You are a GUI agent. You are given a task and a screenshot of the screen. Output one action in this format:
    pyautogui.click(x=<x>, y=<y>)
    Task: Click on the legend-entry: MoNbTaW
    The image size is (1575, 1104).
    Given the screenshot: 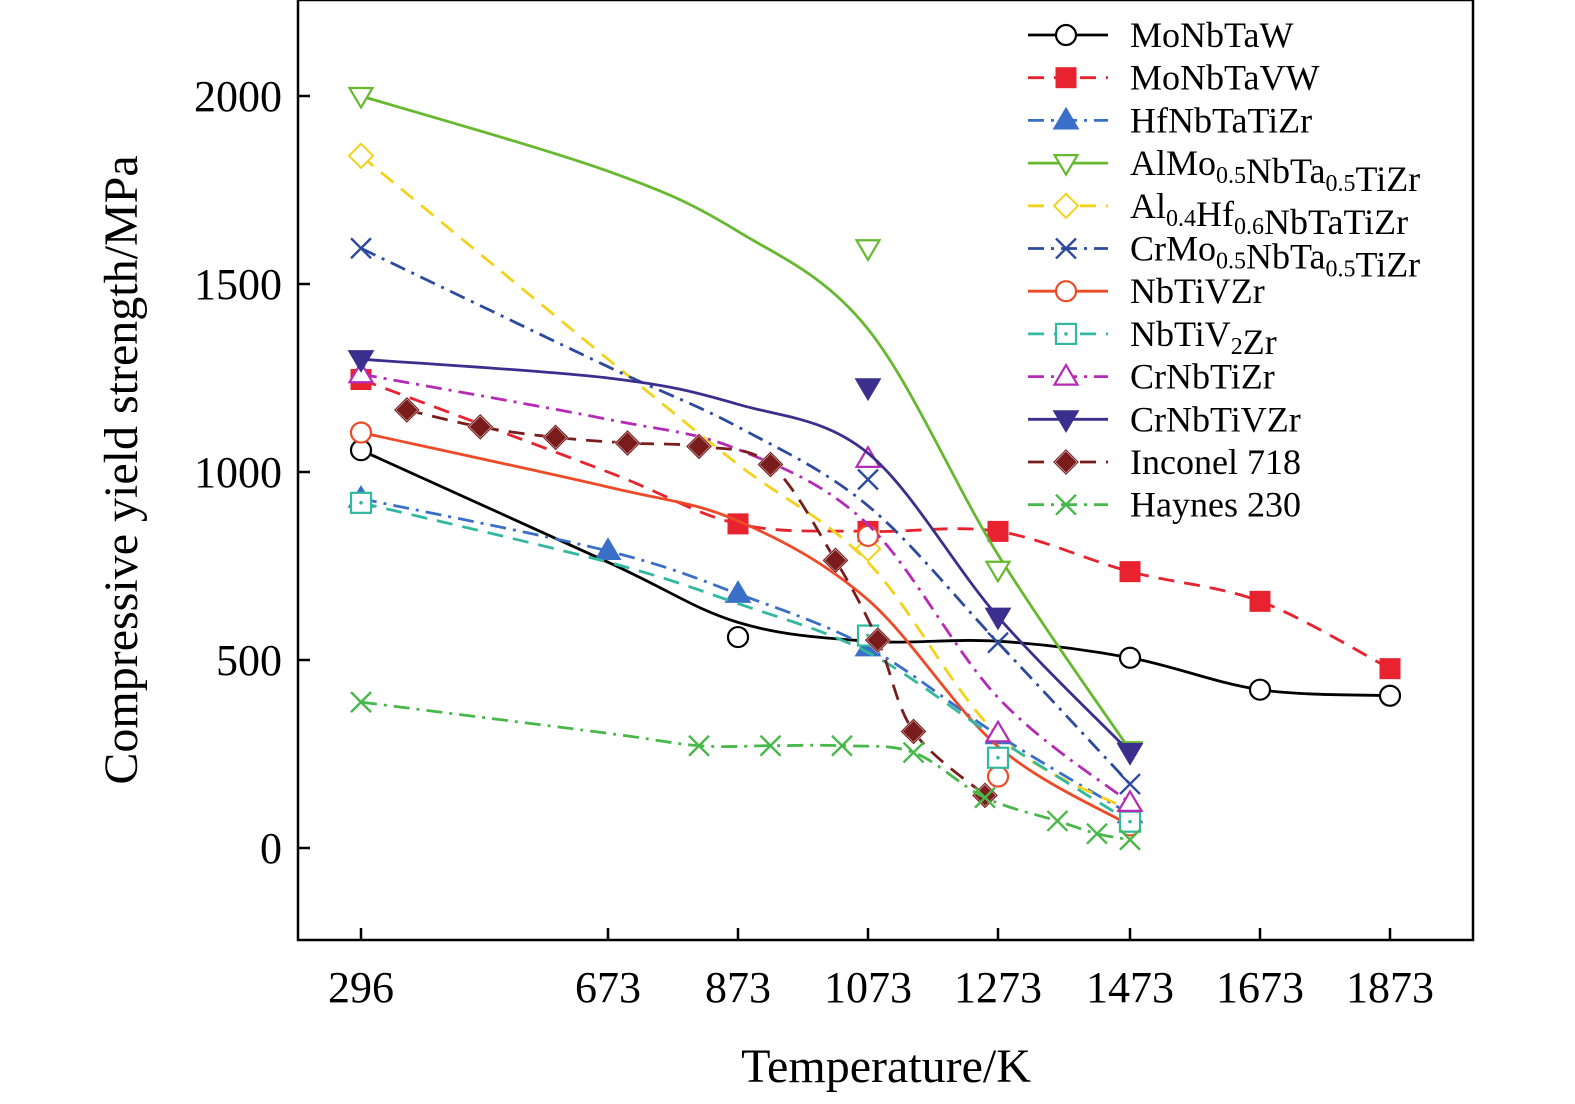 What is the action you would take?
    pyautogui.click(x=1160, y=35)
    